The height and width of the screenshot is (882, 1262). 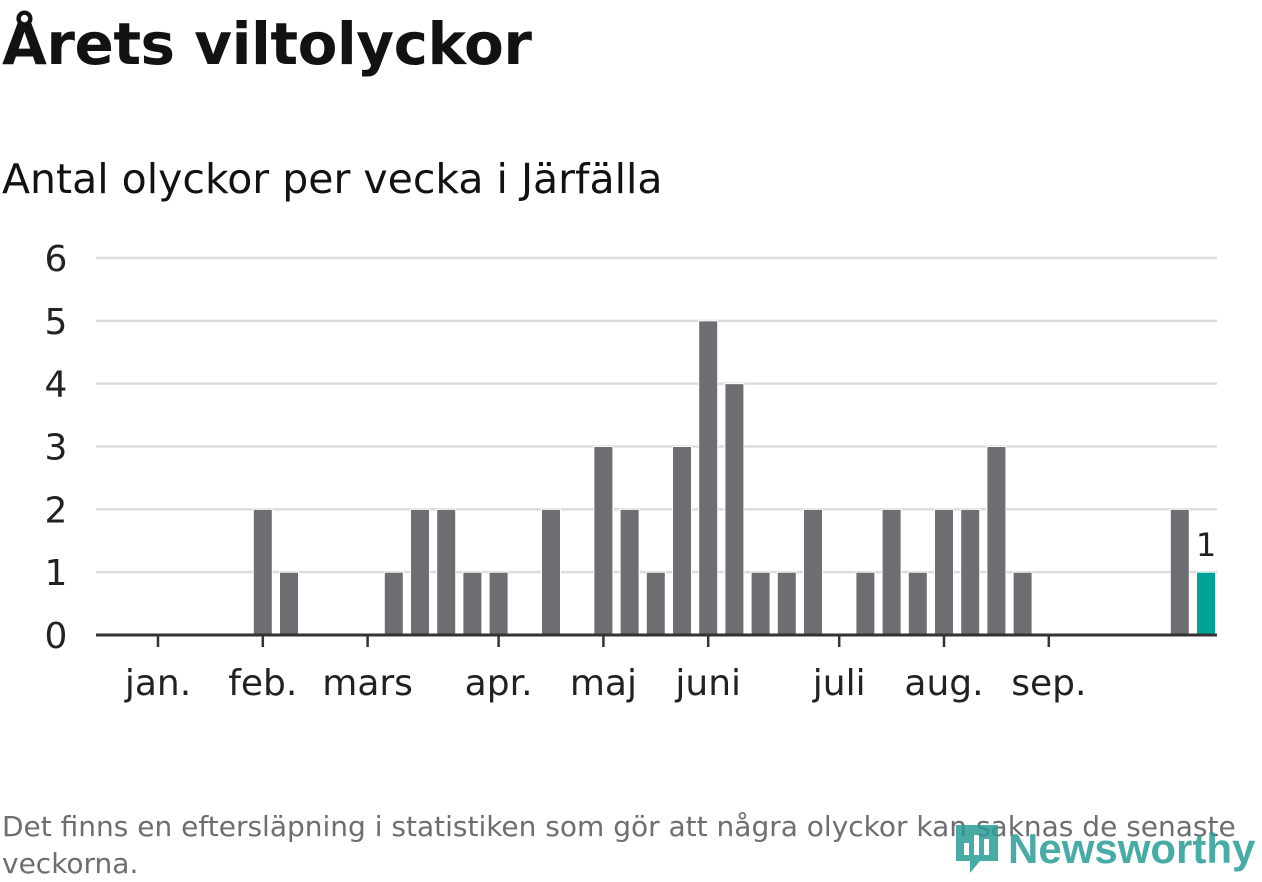 What do you see at coordinates (707, 683) in the screenshot?
I see `x-tick-label: juni` at bounding box center [707, 683].